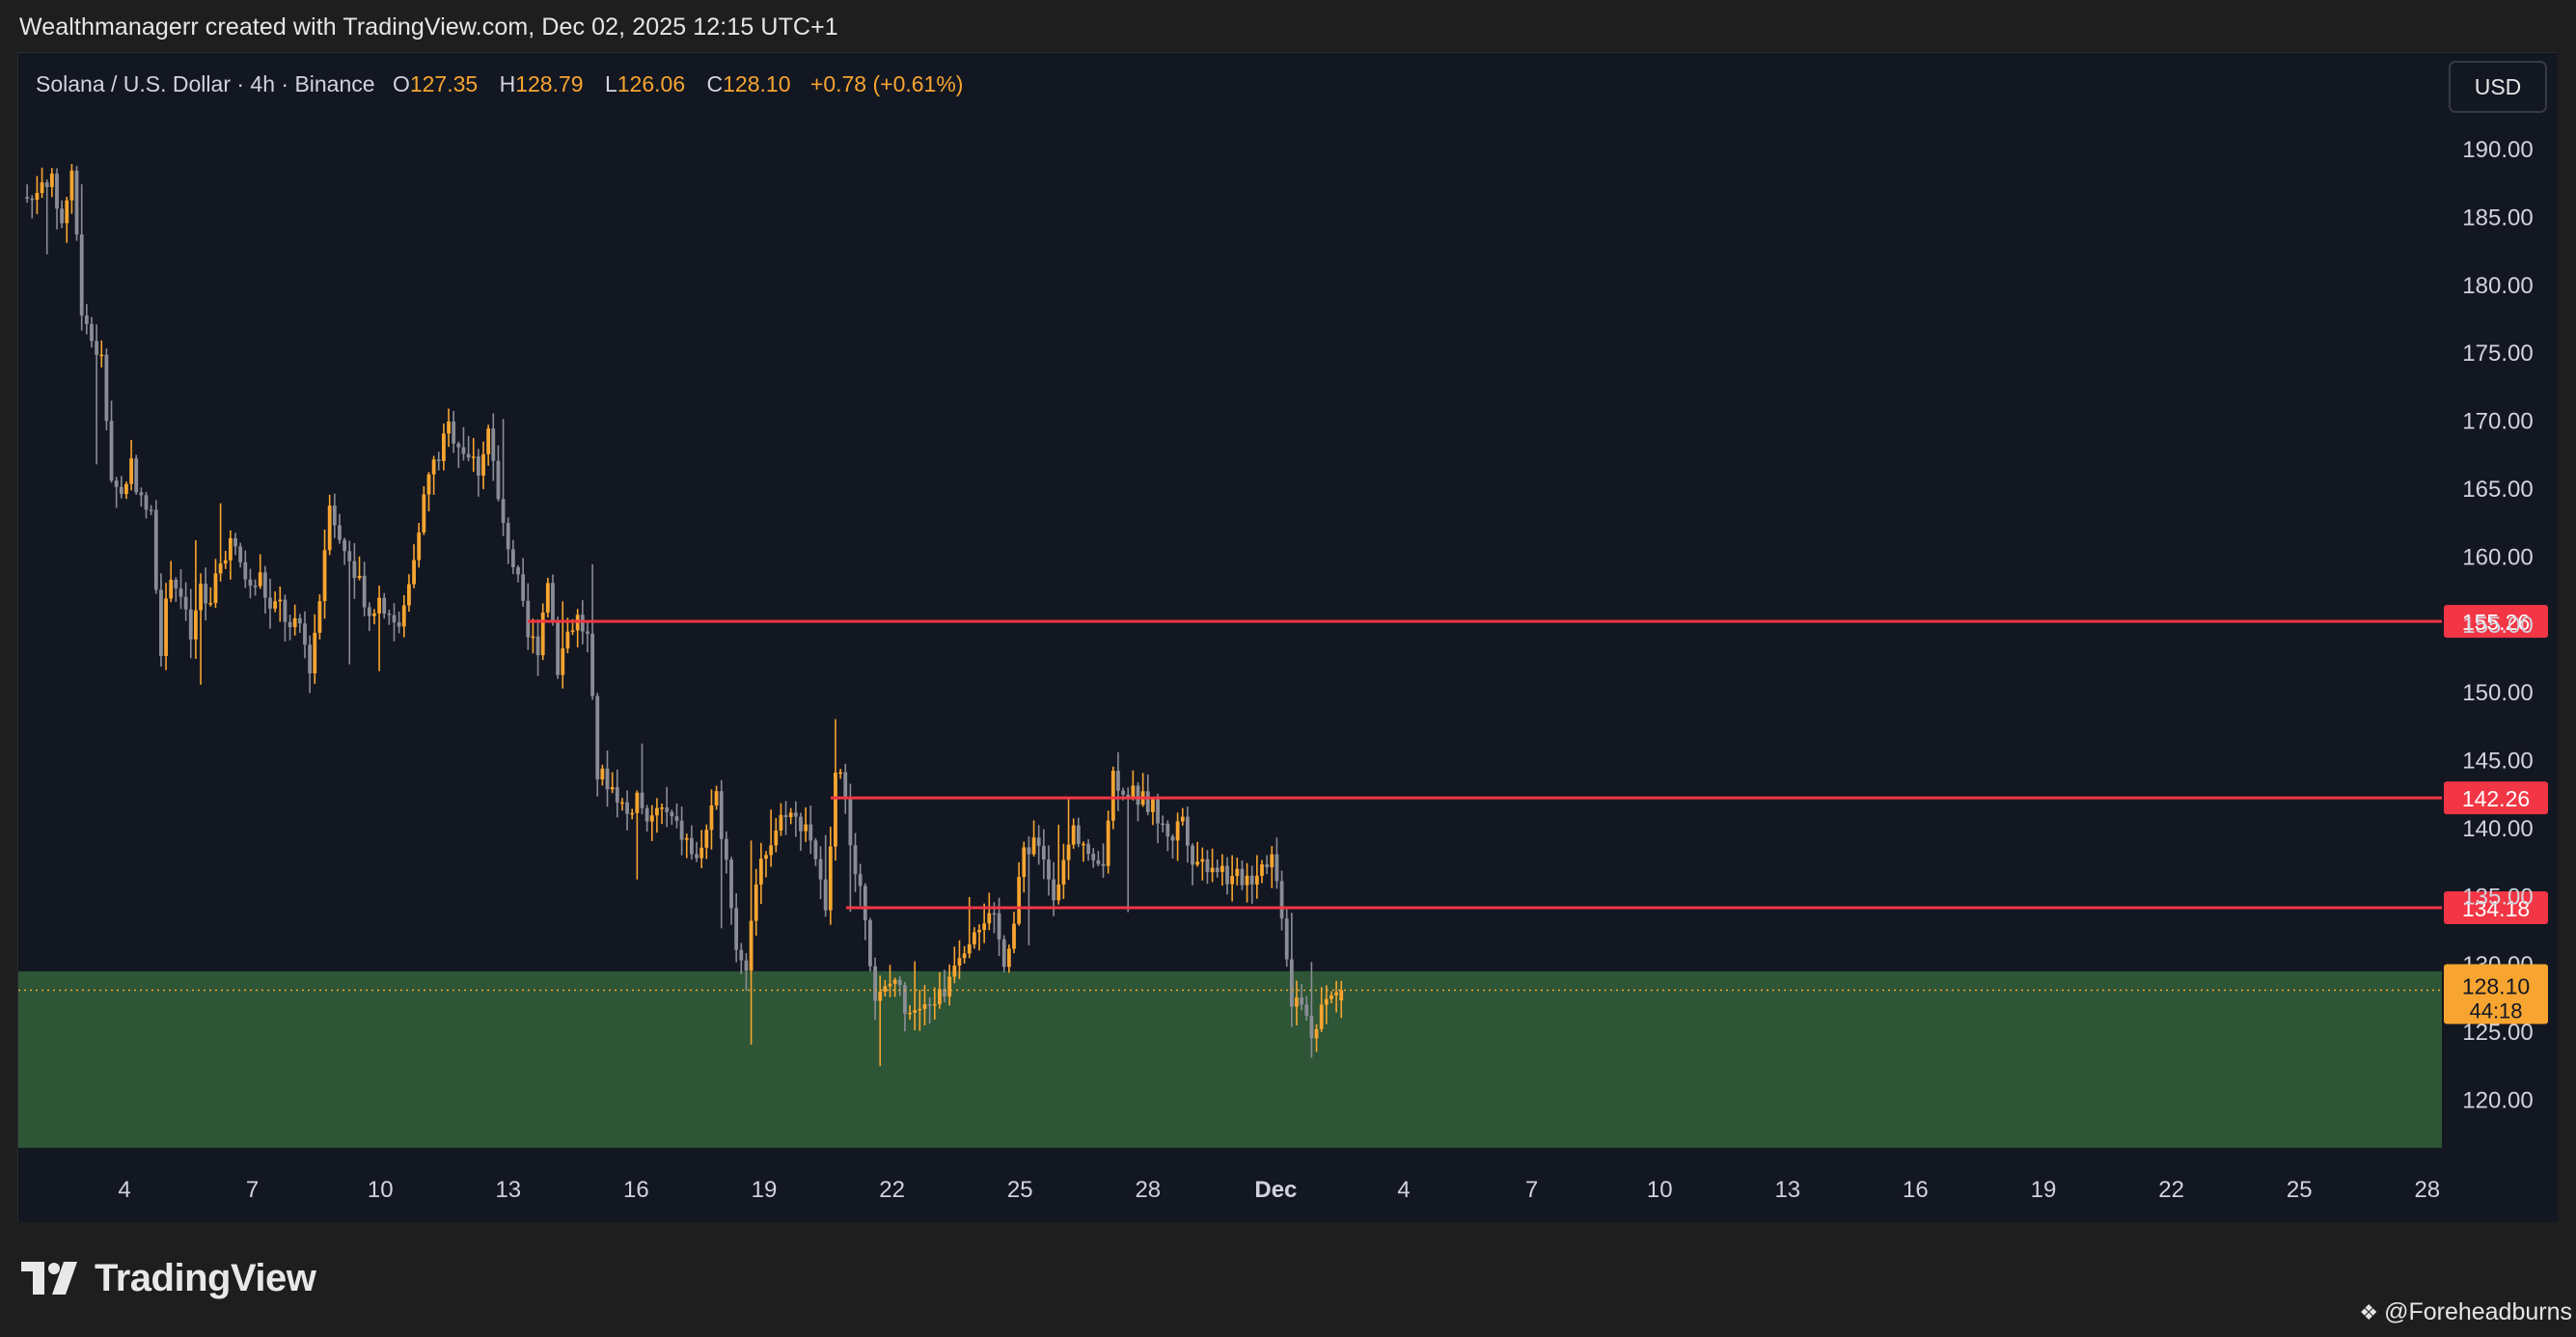  Describe the element at coordinates (252, 1190) in the screenshot. I see `x-axis-tick-label: 7` at that location.